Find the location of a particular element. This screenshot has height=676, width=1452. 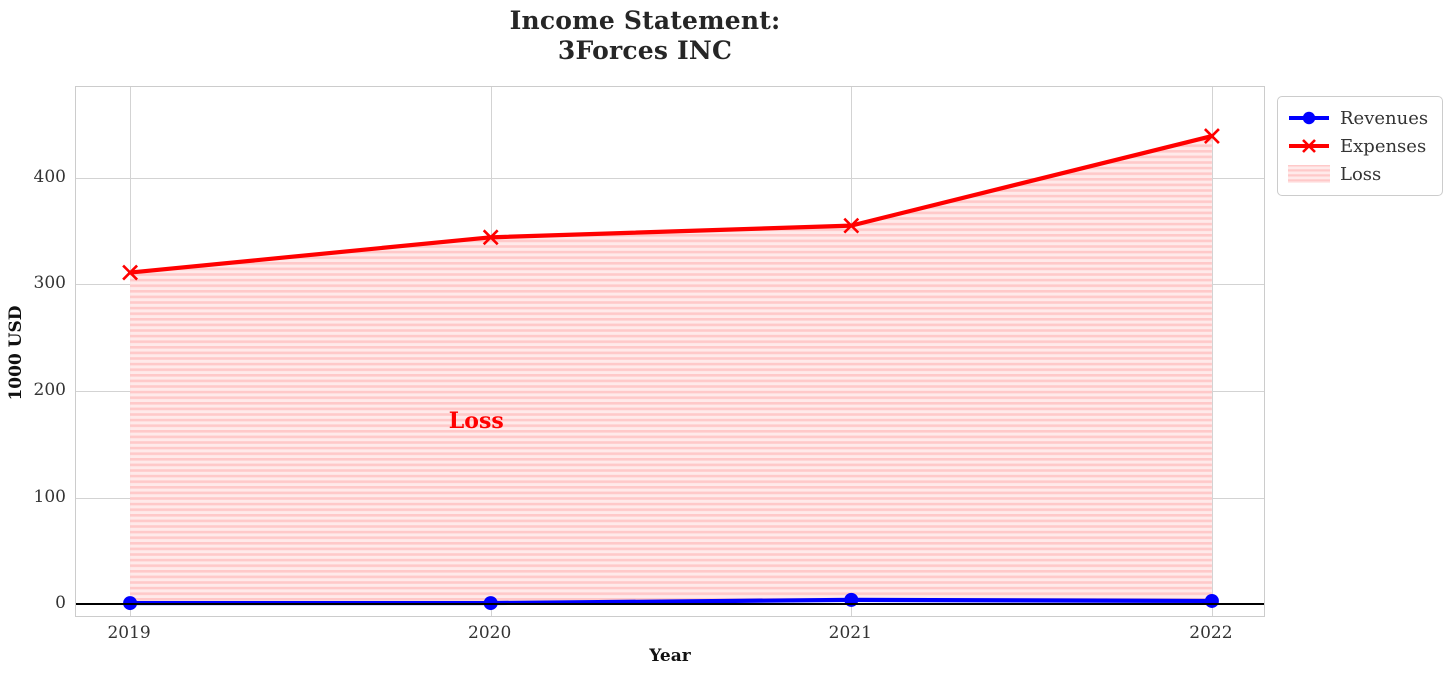

legend-item-revenues: Revenues is located at coordinates (1360, 118).